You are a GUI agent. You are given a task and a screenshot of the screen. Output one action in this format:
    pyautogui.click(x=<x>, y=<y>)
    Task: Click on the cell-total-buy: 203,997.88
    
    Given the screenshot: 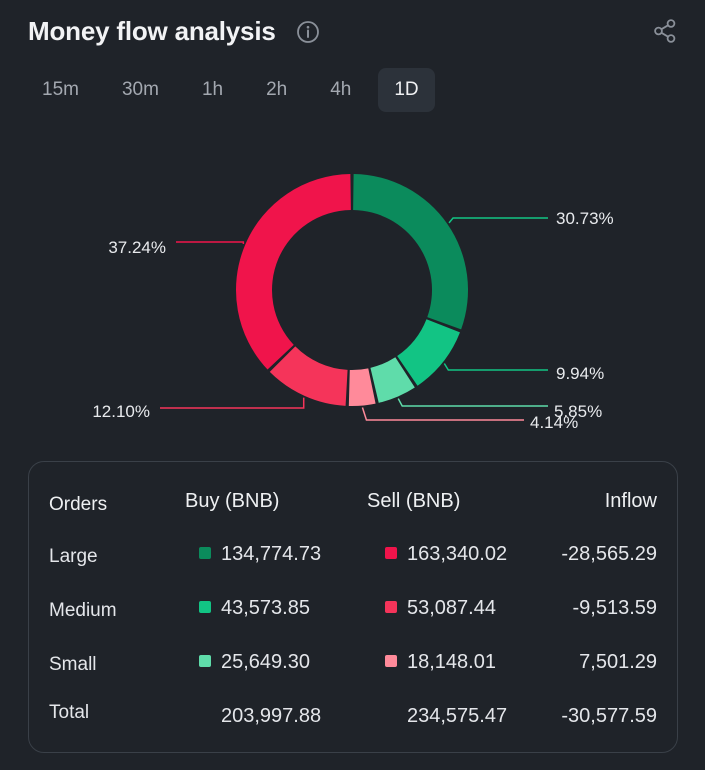 What is the action you would take?
    pyautogui.click(x=260, y=716)
    